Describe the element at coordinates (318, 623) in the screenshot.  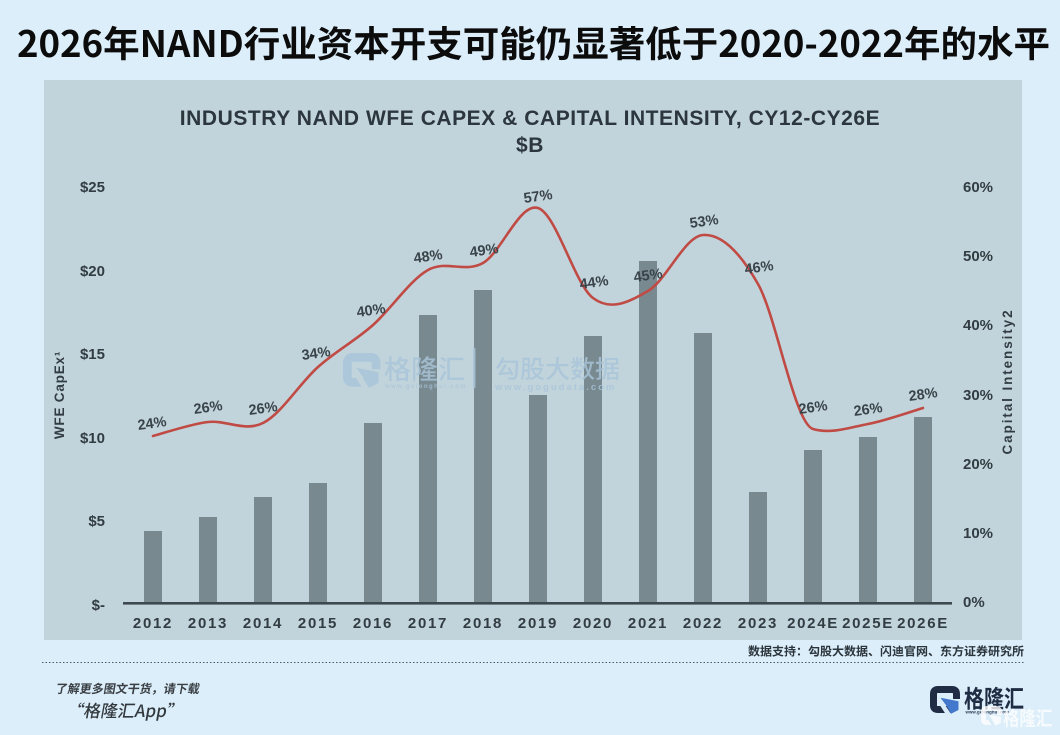
I see `svg-text: 2015` at that location.